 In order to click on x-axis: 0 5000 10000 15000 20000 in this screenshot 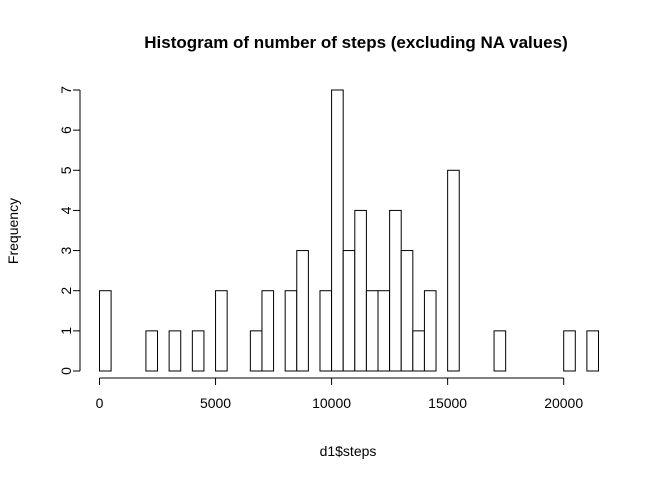, I will do `click(339, 394)`.